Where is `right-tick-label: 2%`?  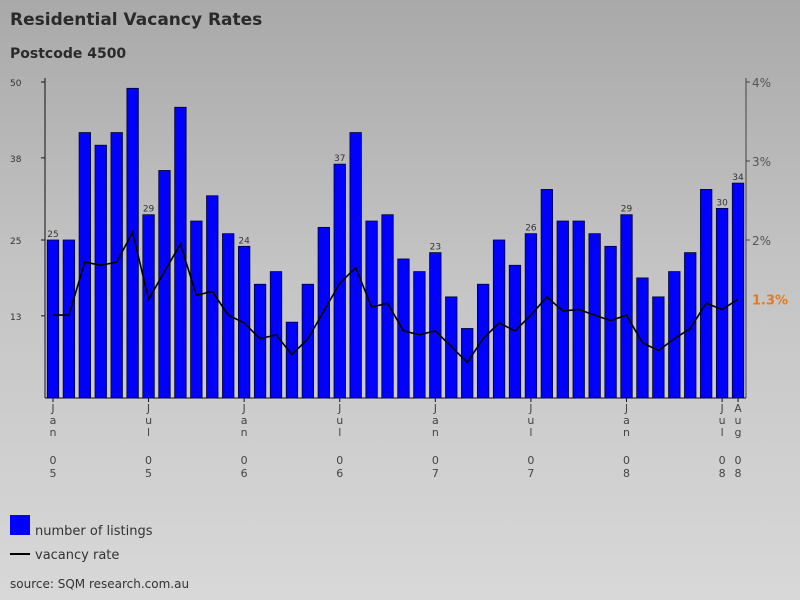 right-tick-label: 2% is located at coordinates (761, 241).